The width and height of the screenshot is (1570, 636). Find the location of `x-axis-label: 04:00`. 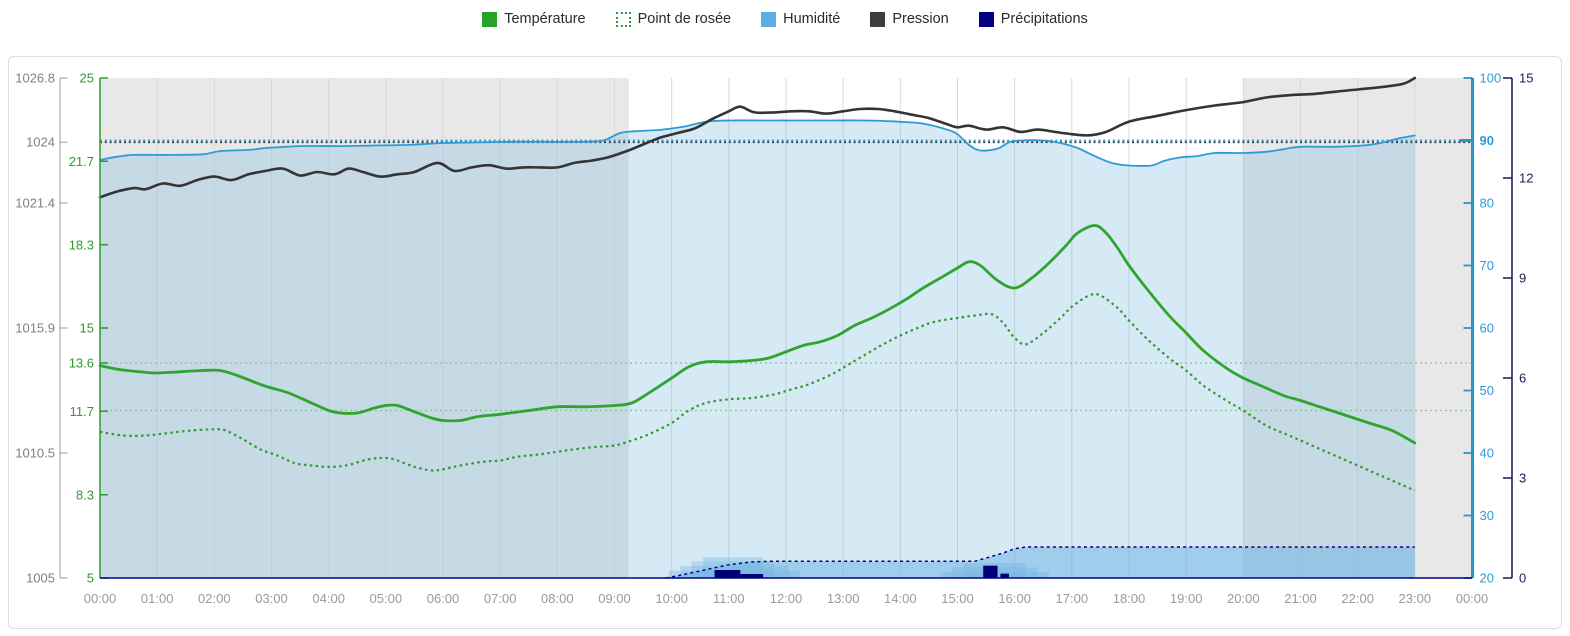

x-axis-label: 04:00 is located at coordinates (328, 598).